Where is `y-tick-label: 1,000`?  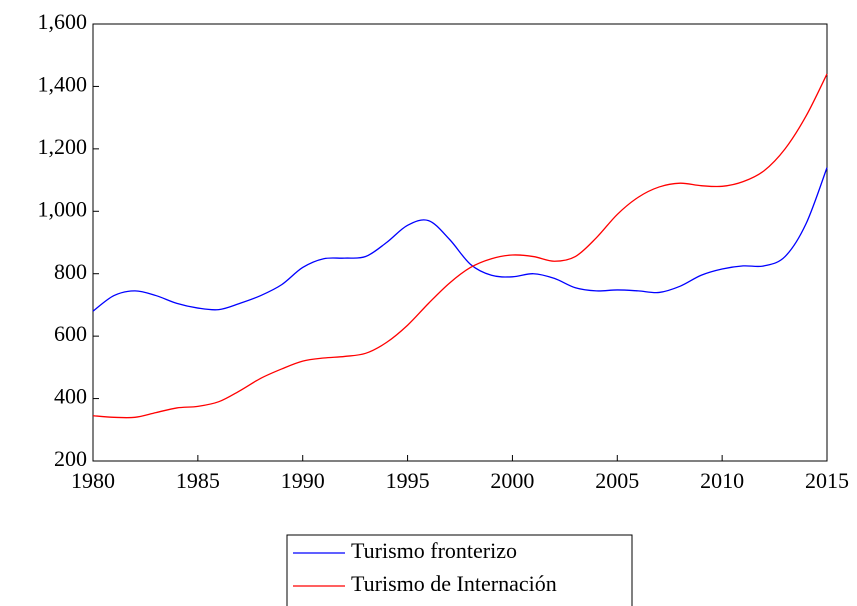
y-tick-label: 1,000 is located at coordinates (63, 208).